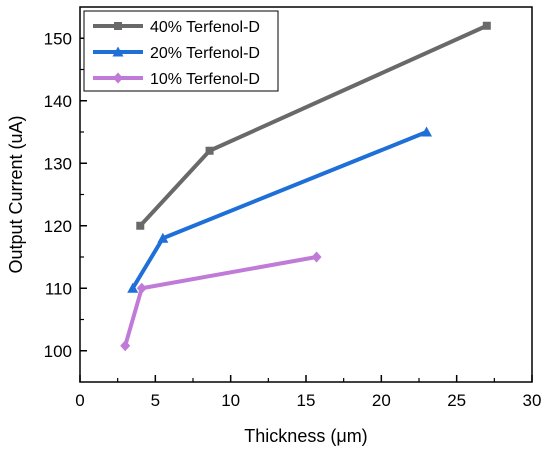 This screenshot has height=456, width=550. Describe the element at coordinates (155, 400) in the screenshot. I see `x-tick-label: 5` at that location.